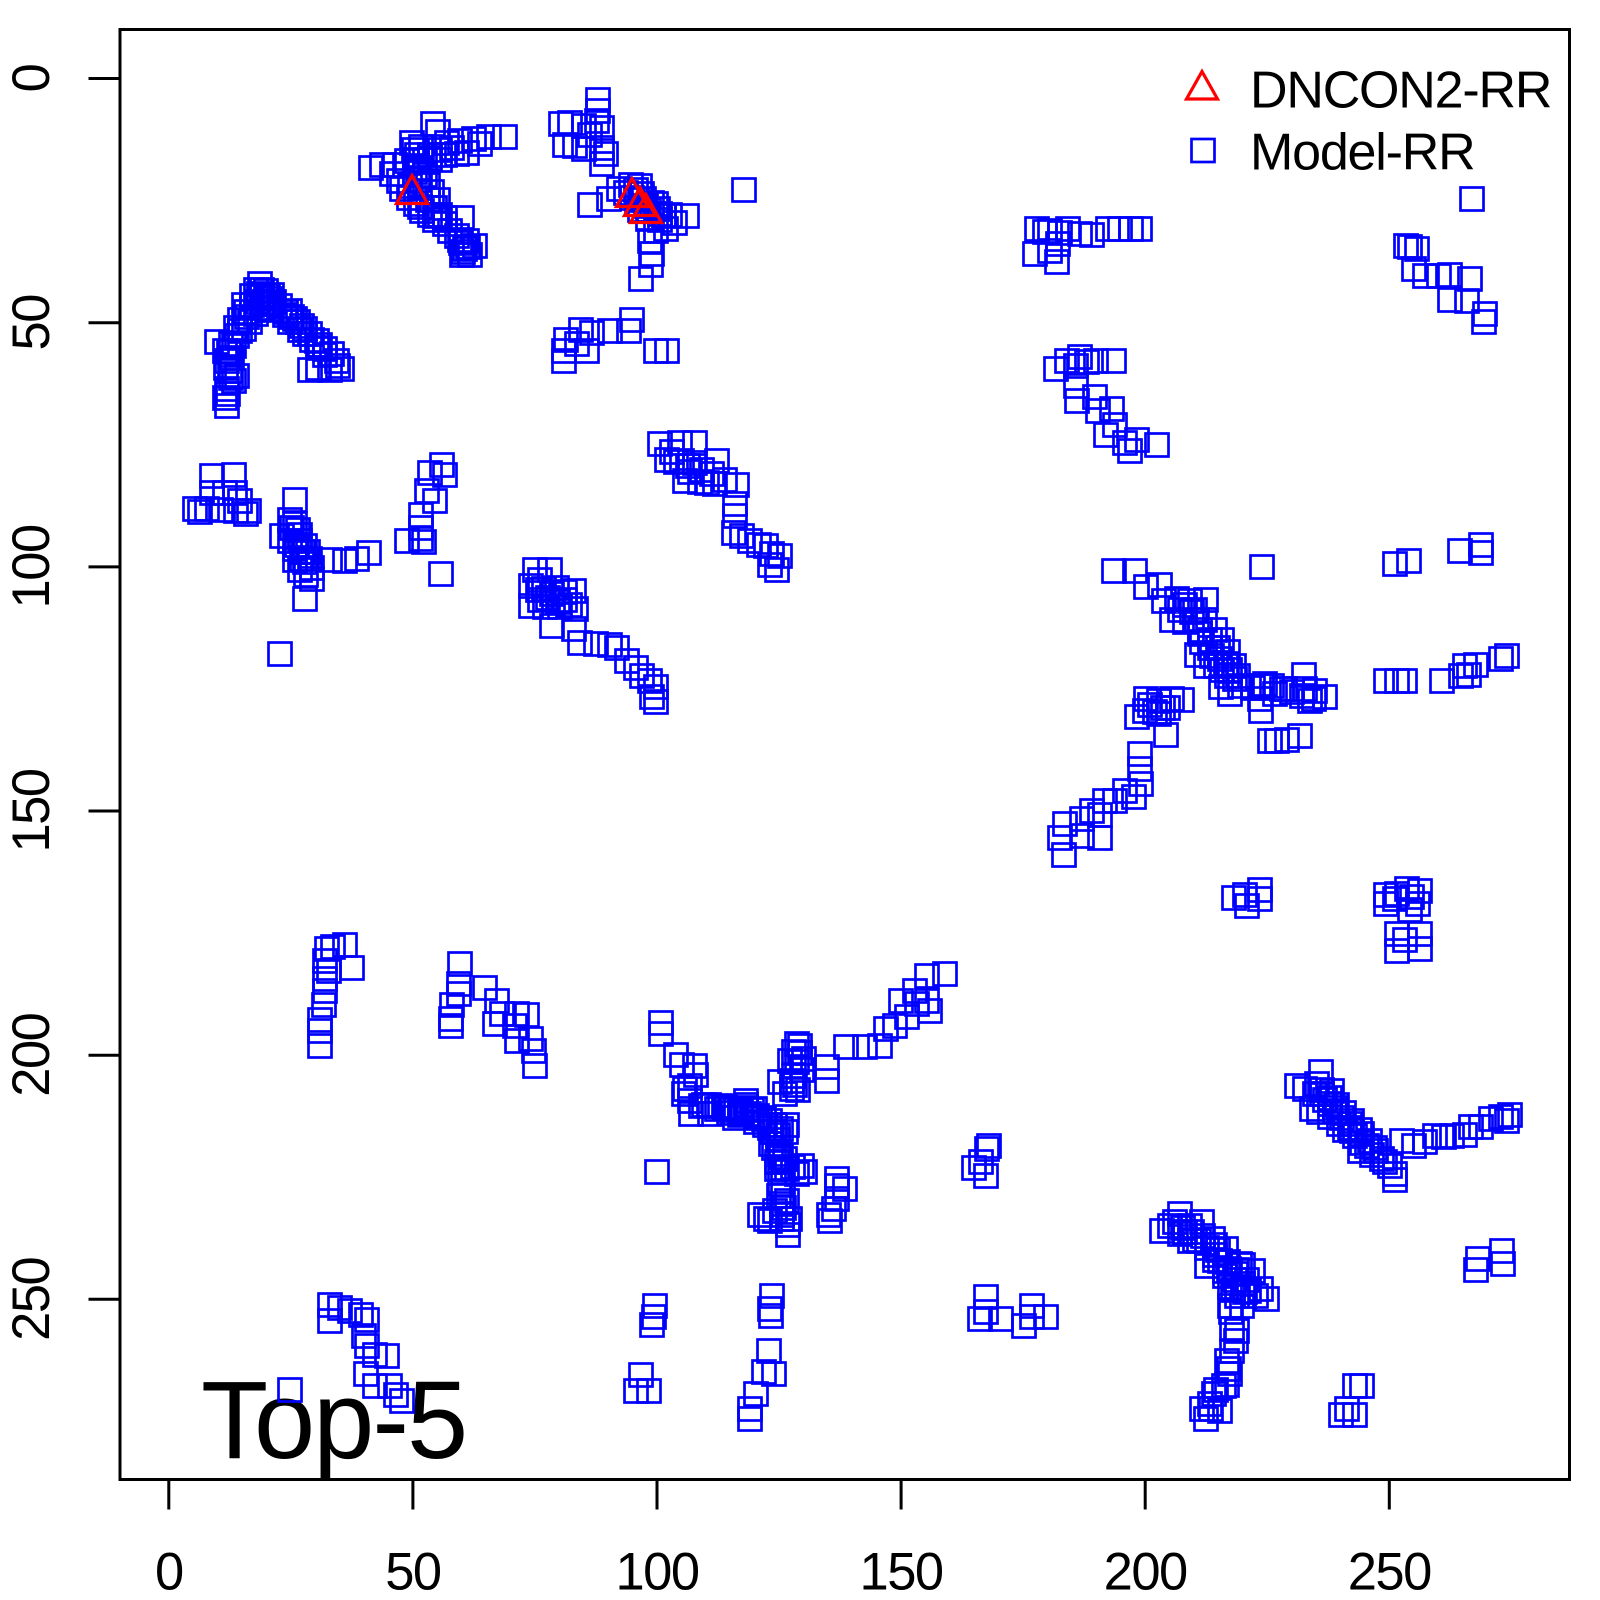  What do you see at coordinates (1400, 91) in the screenshot?
I see `svg-text: DNCON2-RR` at bounding box center [1400, 91].